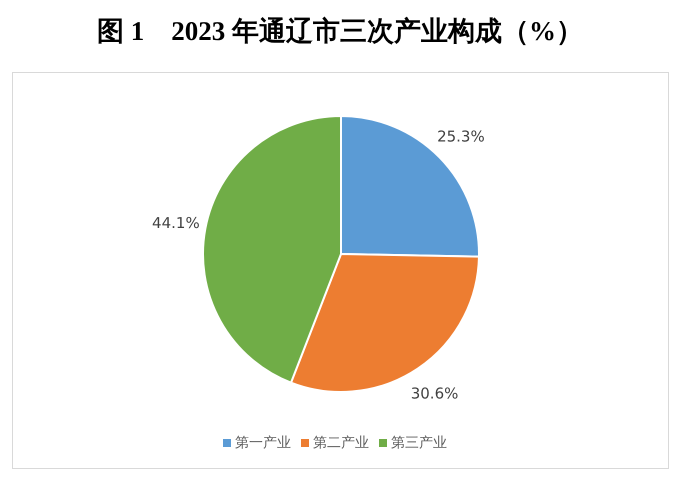  I want to click on legend-label: 第一产业, so click(263, 442).